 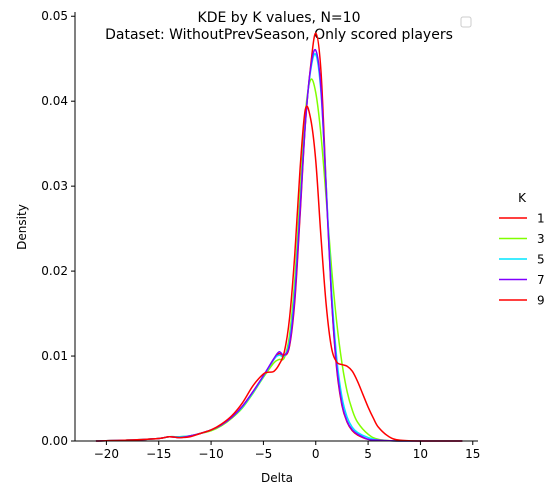 I want to click on x-axis-ticks: −20 −15 −10 −5 0 5 10 15, so click(x=287, y=451).